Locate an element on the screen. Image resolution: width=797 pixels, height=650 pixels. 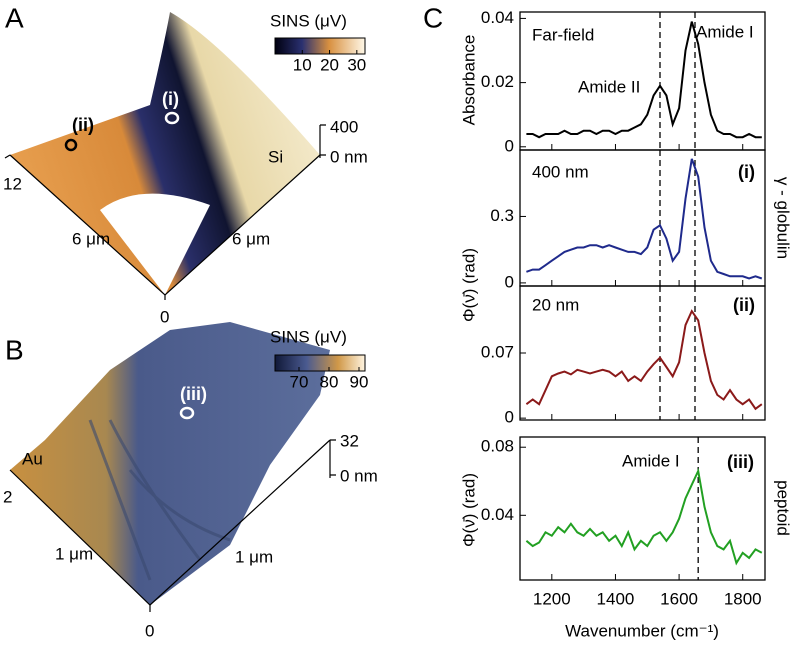
z-label: 32 is located at coordinates (349, 440).